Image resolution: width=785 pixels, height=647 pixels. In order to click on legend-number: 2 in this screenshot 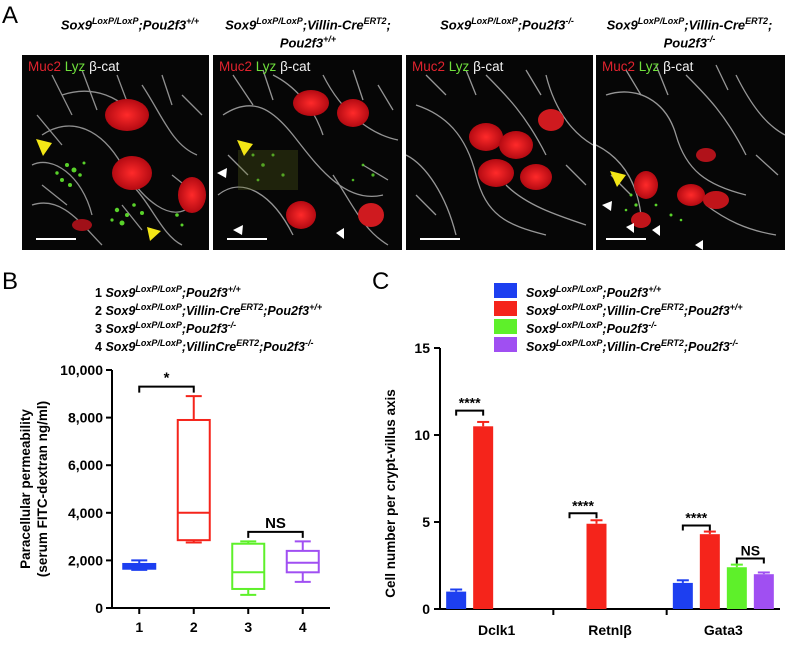, I will do `click(98, 311)`.